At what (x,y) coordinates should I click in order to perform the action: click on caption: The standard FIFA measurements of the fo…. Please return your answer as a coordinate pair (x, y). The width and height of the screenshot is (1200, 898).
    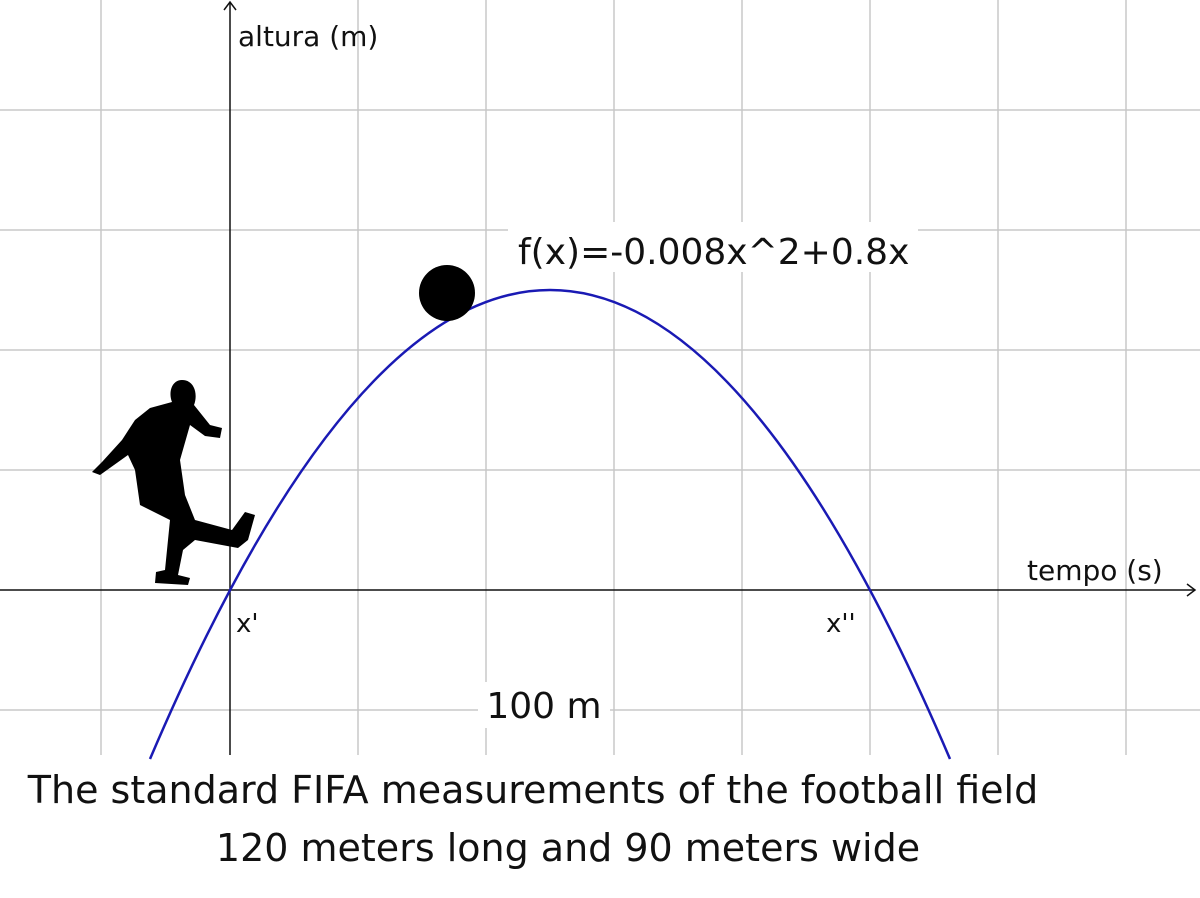
    Looking at the image, I should click on (532, 790).